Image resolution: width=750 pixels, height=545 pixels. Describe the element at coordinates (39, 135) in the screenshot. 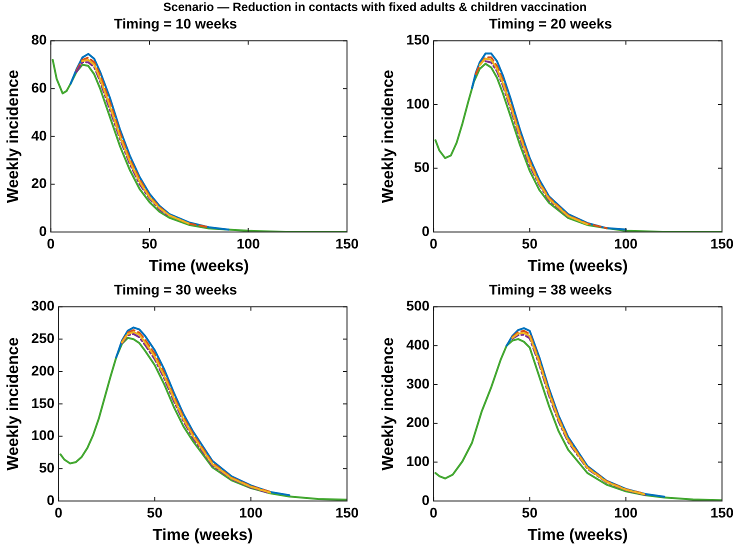

I see `y-tick-label: 40` at that location.